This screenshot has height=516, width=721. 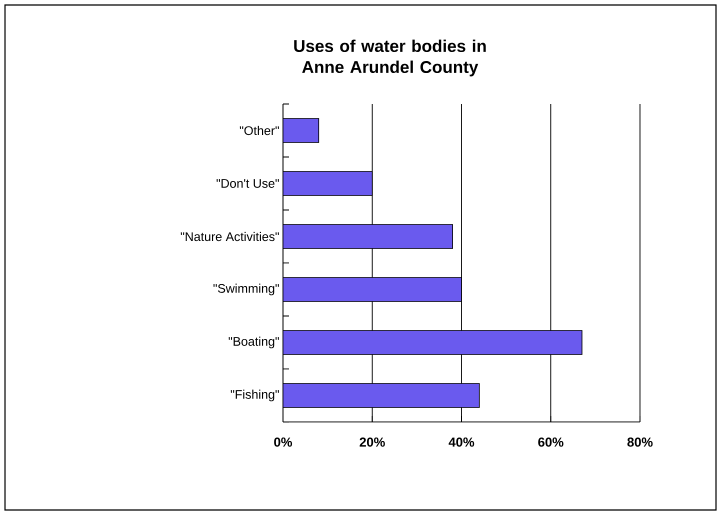 What do you see at coordinates (461, 442) in the screenshot?
I see `x-tick-label: 40%` at bounding box center [461, 442].